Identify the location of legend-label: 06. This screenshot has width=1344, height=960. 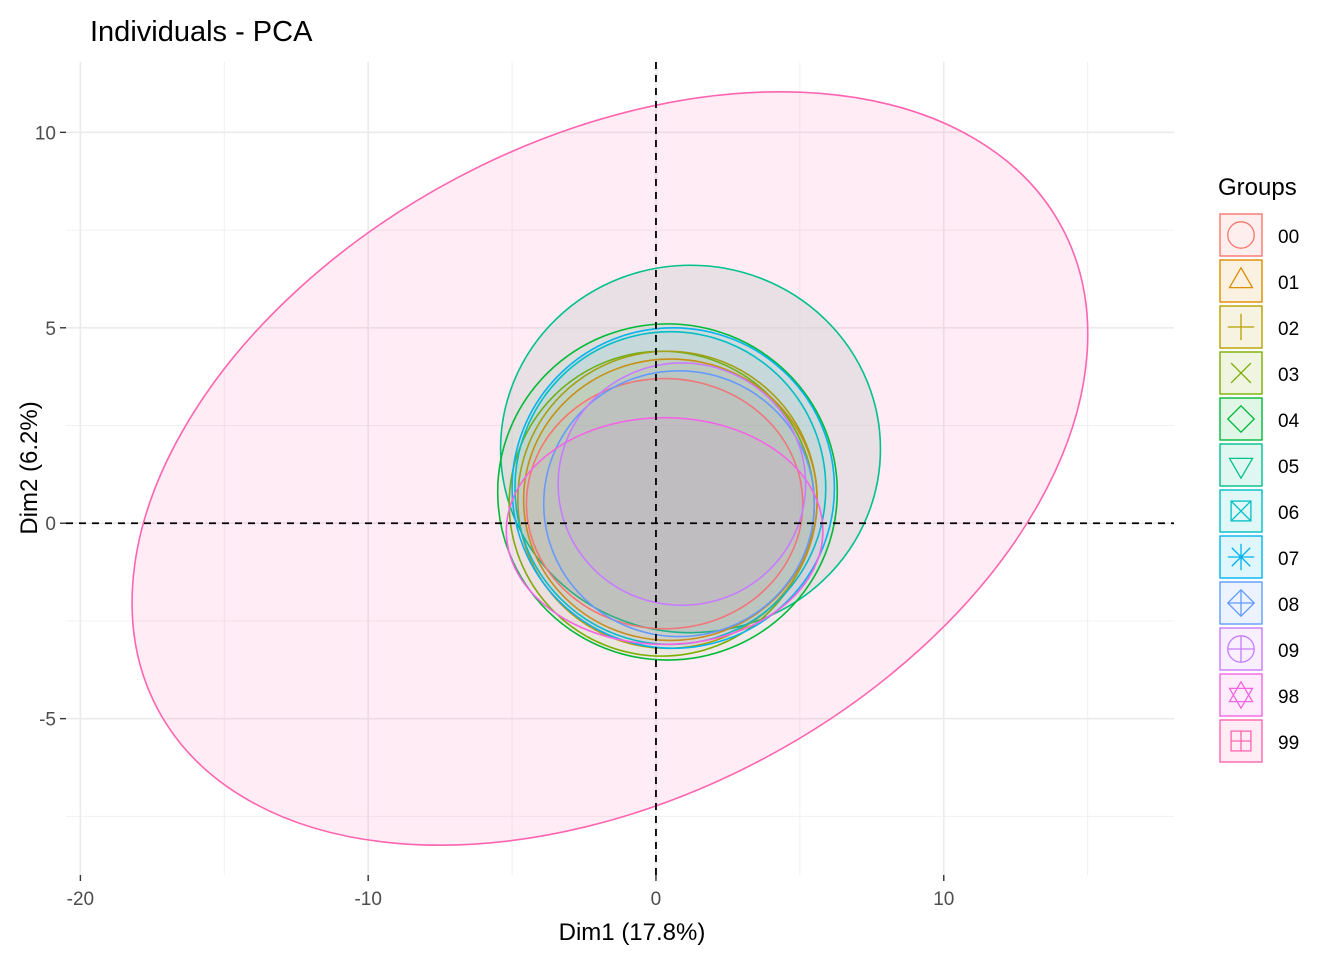
(1288, 513).